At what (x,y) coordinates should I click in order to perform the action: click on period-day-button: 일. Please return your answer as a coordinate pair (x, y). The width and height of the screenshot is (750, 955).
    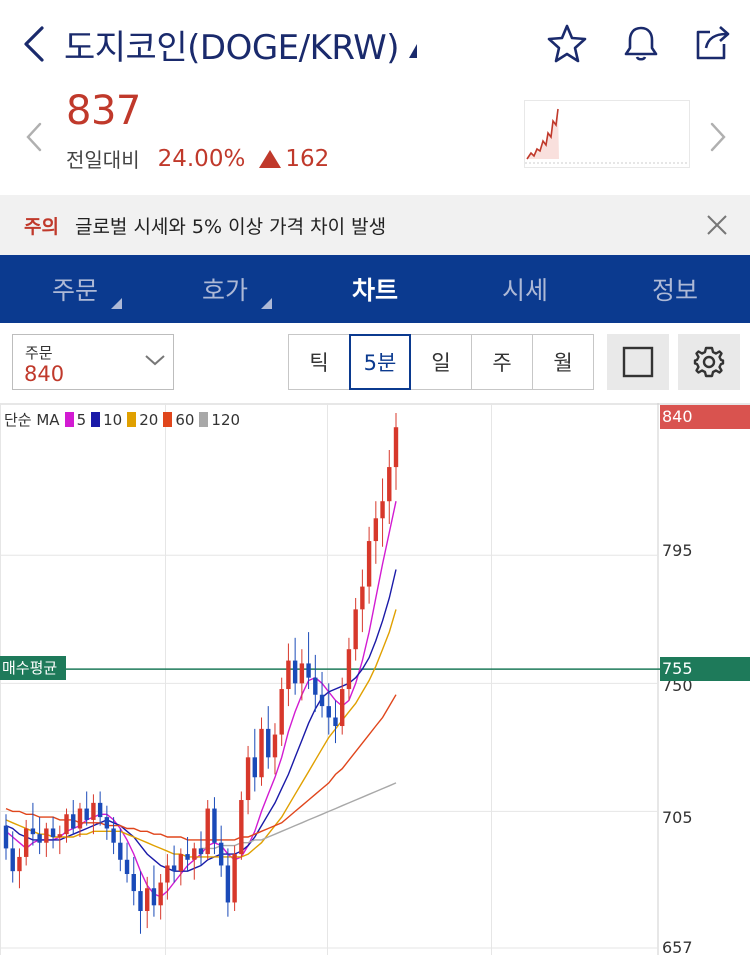
    Looking at the image, I should click on (441, 362).